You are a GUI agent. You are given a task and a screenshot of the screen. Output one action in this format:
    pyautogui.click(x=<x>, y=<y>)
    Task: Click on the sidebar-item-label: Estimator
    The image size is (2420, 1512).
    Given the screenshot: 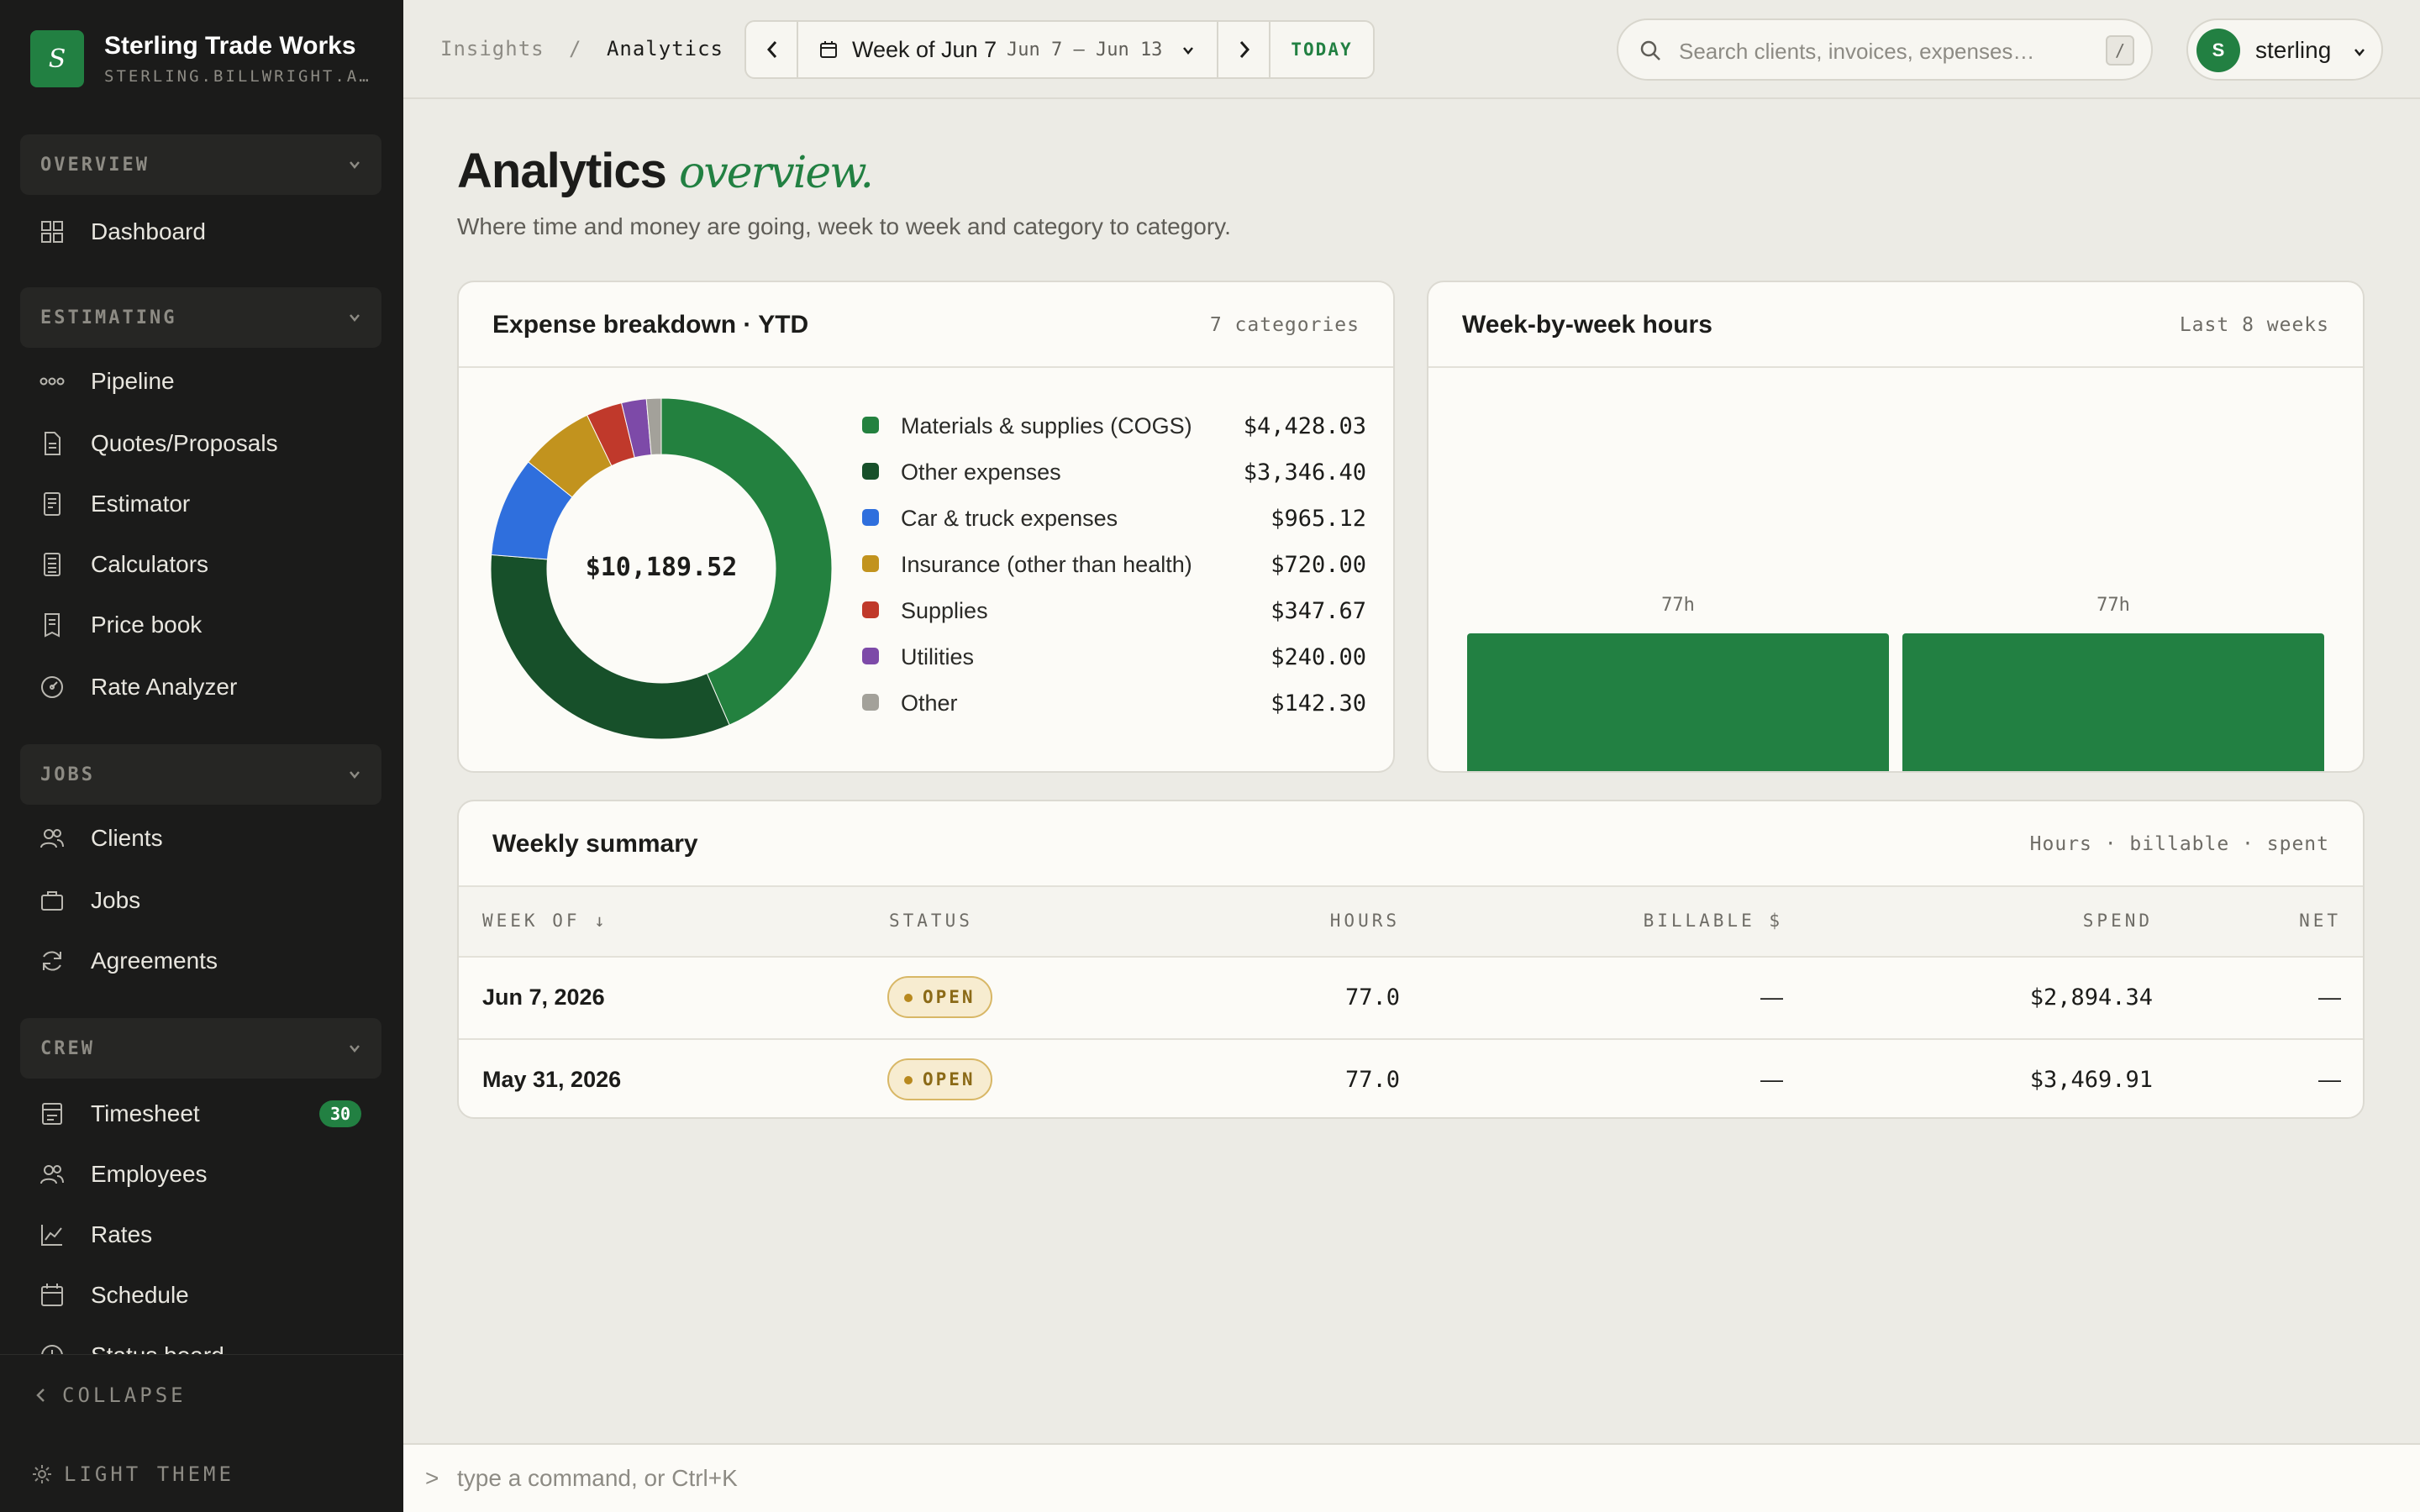 What is the action you would take?
    pyautogui.click(x=141, y=504)
    